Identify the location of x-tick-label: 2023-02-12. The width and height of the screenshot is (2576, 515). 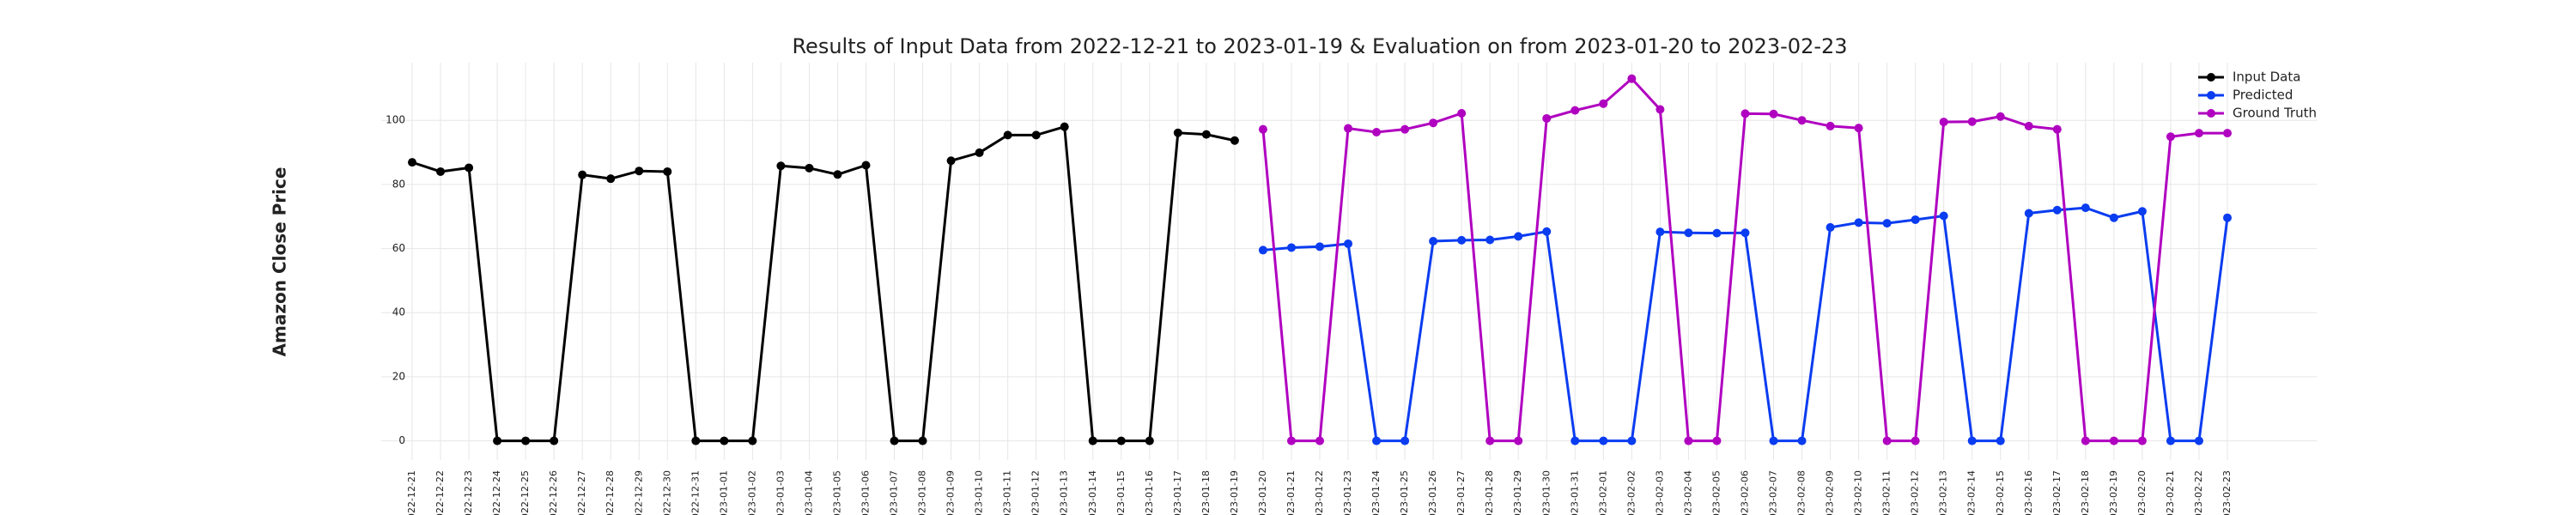
(1916, 492).